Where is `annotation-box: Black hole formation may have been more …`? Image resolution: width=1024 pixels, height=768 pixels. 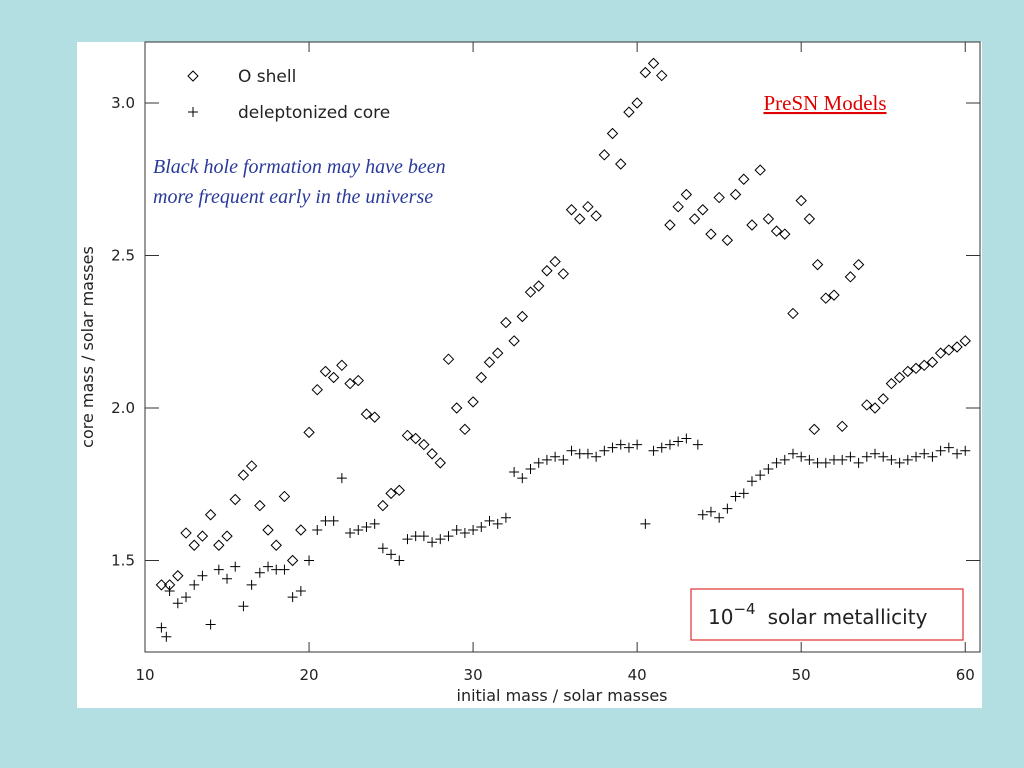 annotation-box: Black hole formation may have been more … is located at coordinates (299, 182).